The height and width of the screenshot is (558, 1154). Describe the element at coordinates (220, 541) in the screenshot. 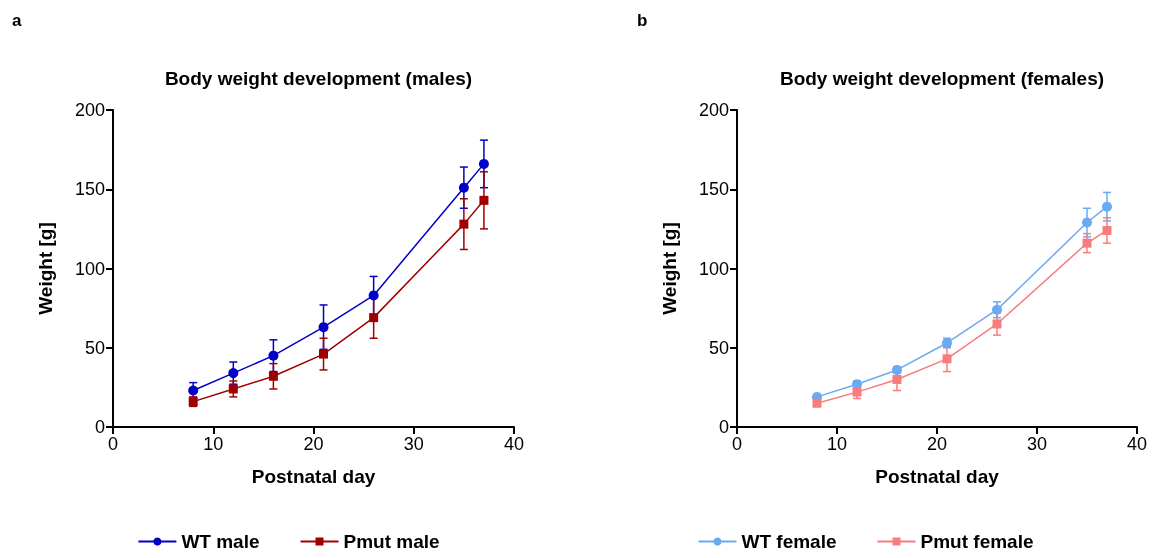

I see `legend-label: WT male` at that location.